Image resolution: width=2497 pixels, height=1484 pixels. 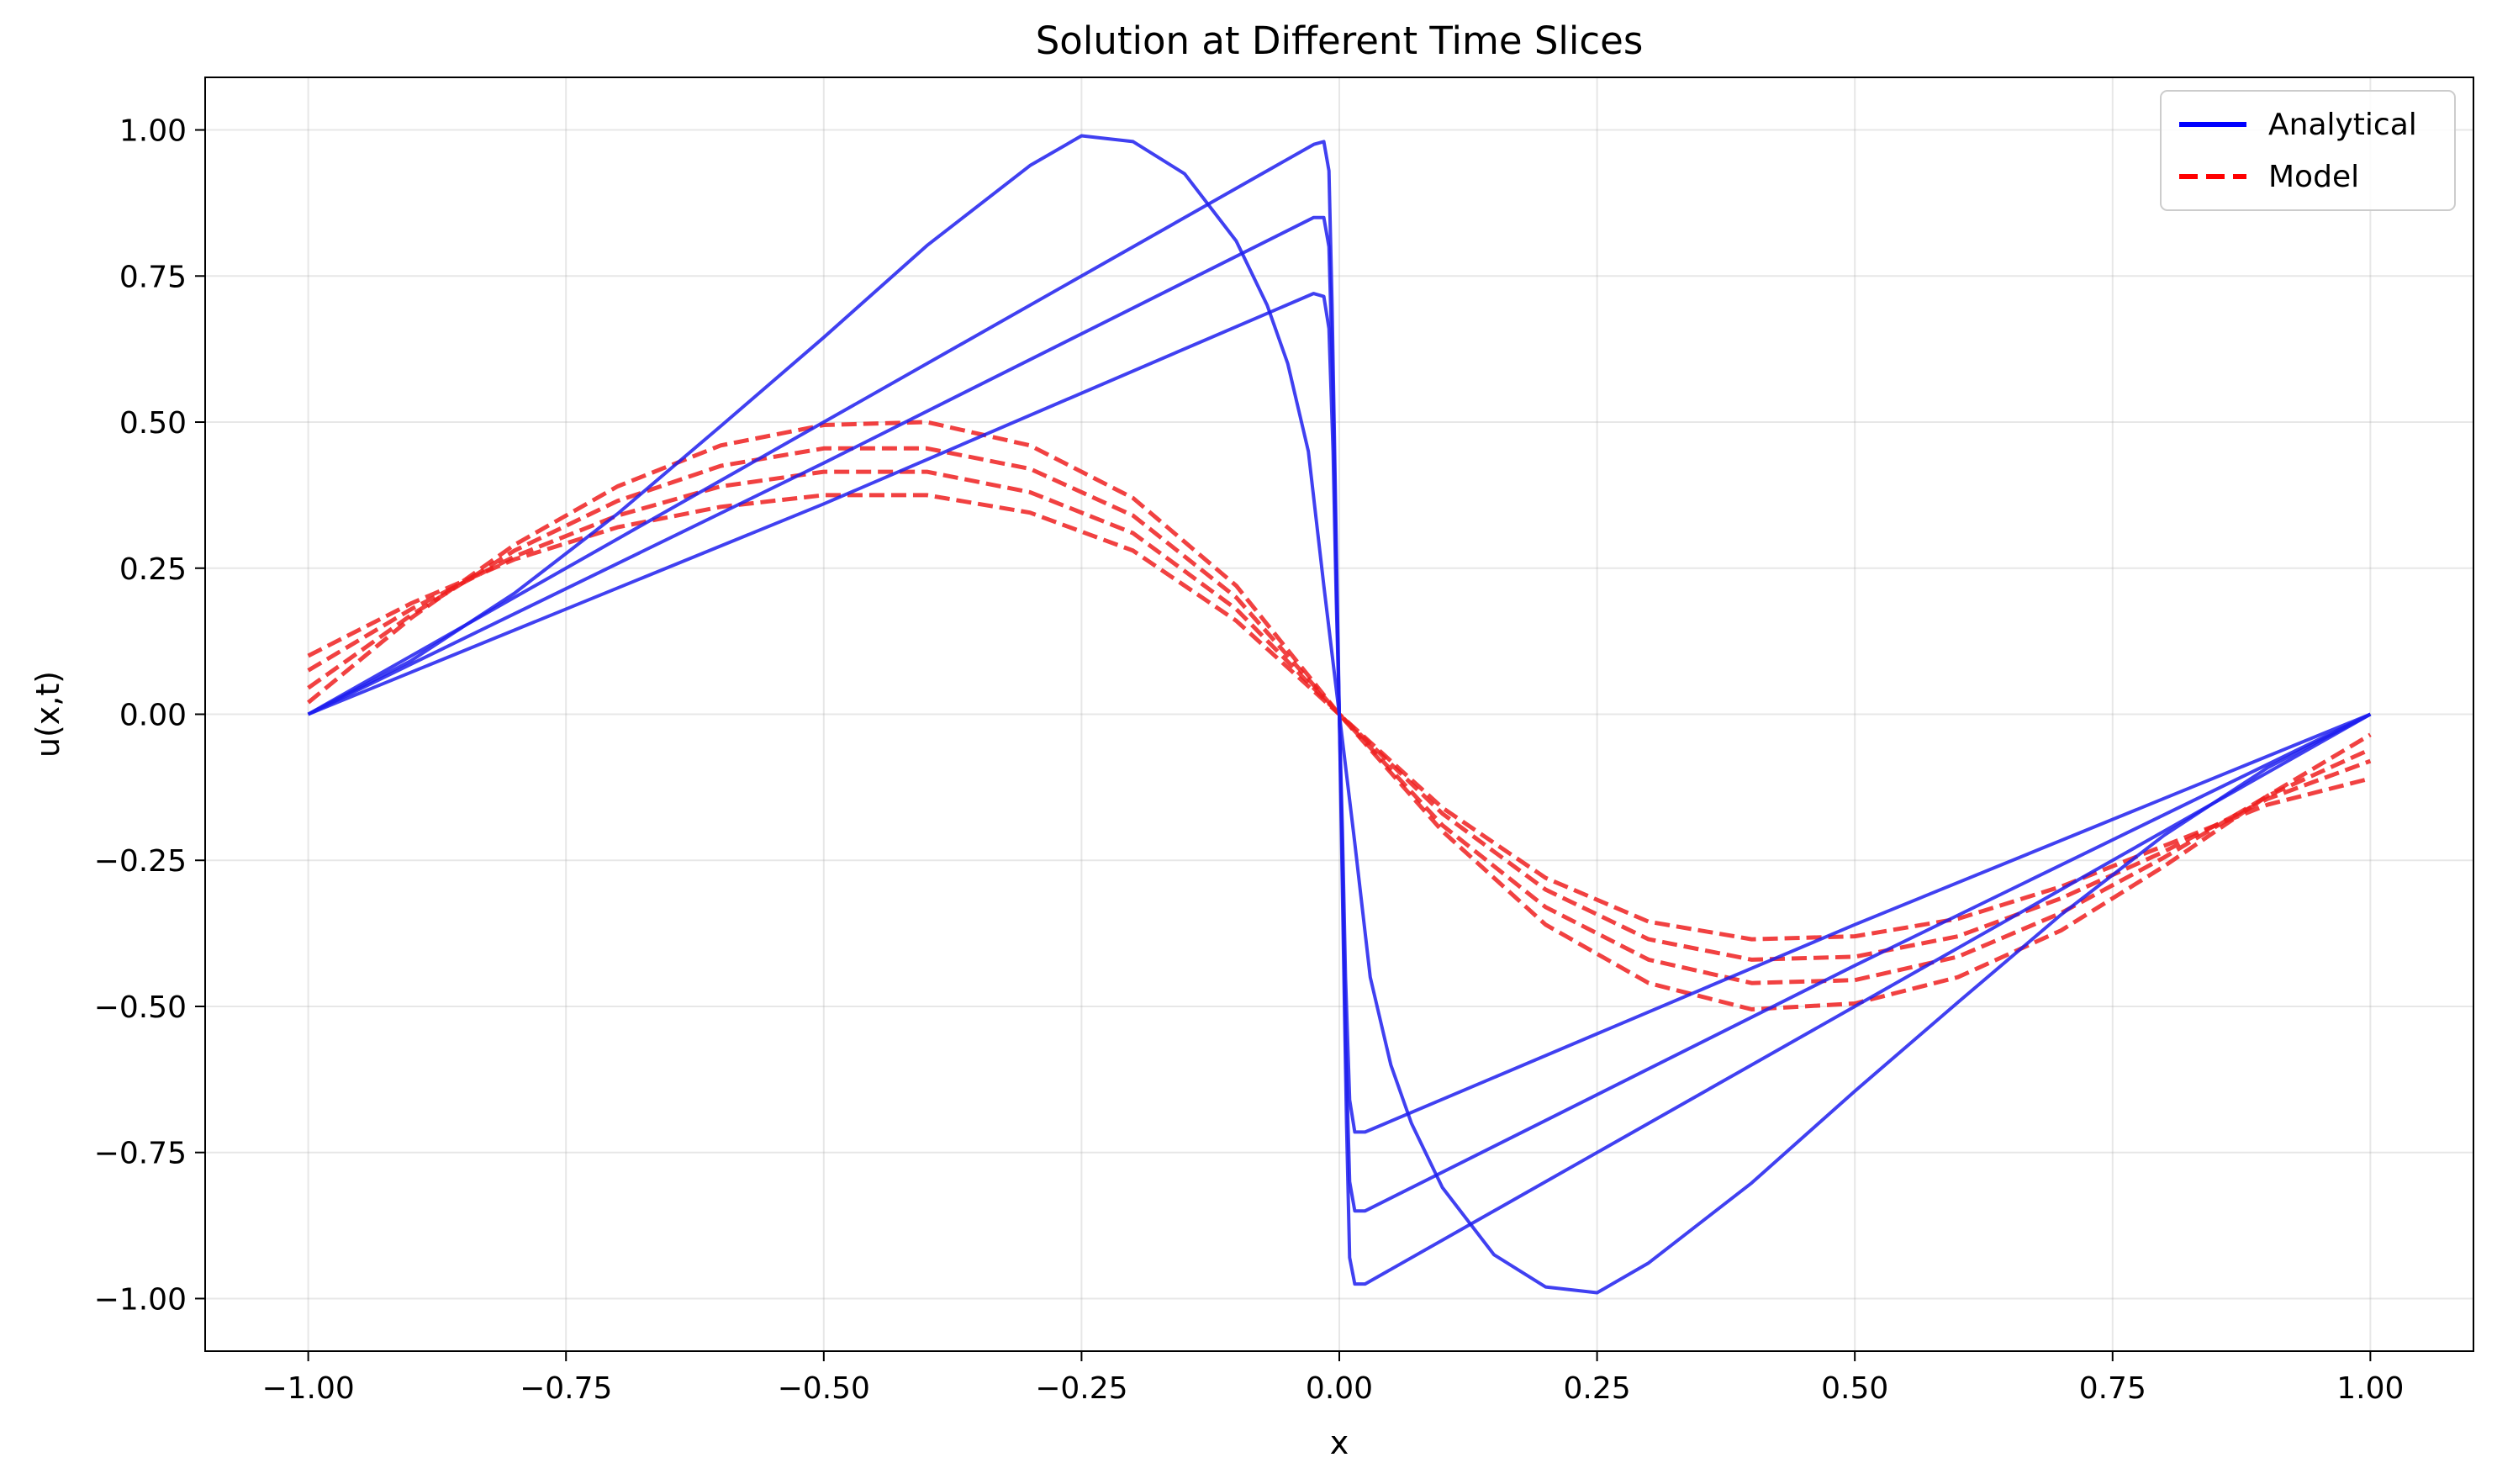 What do you see at coordinates (2313, 177) in the screenshot?
I see `legend-label-model: Model` at bounding box center [2313, 177].